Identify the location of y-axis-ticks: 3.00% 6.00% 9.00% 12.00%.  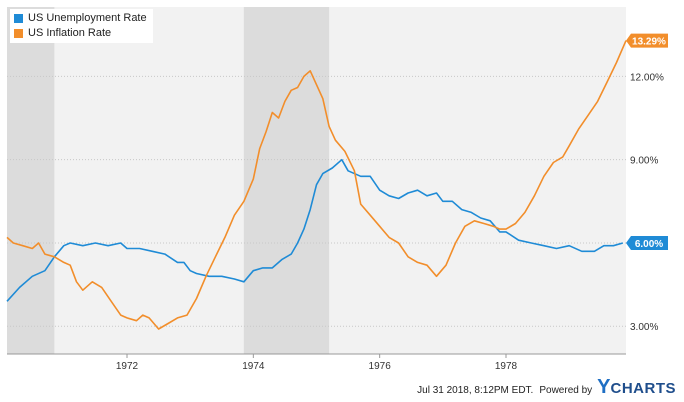
(647, 202).